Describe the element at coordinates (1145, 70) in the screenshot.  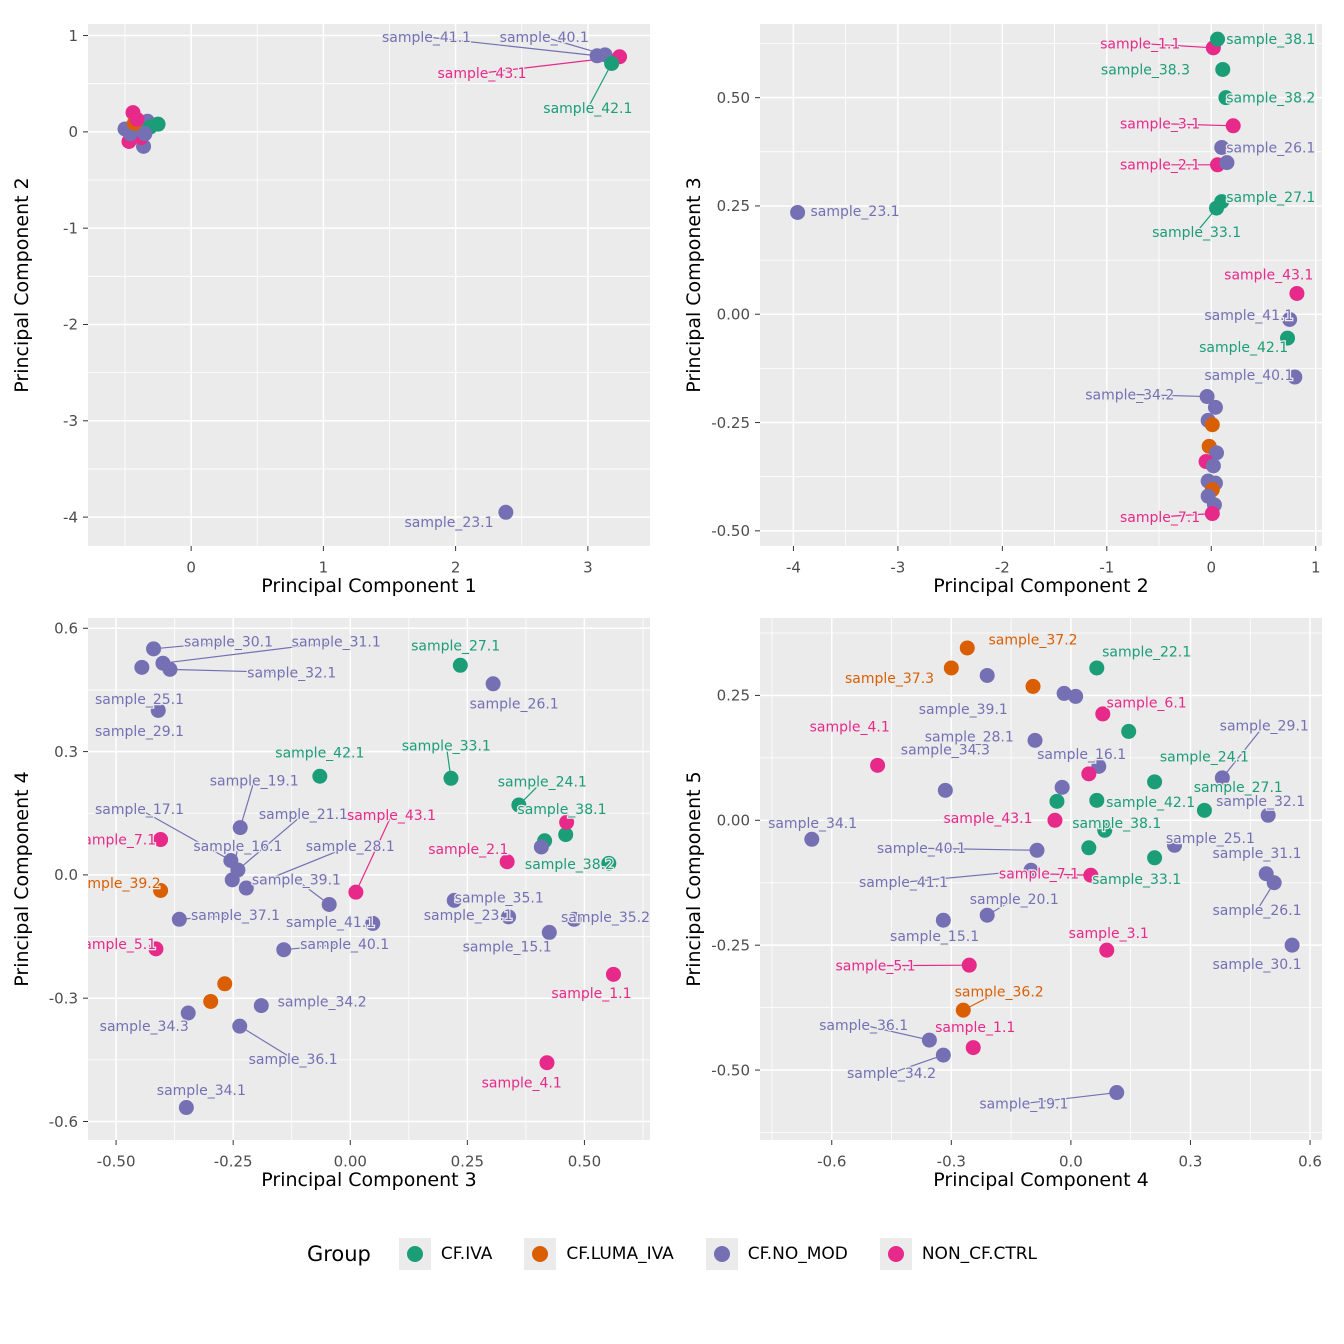
I see `point-label: sample_38.3` at that location.